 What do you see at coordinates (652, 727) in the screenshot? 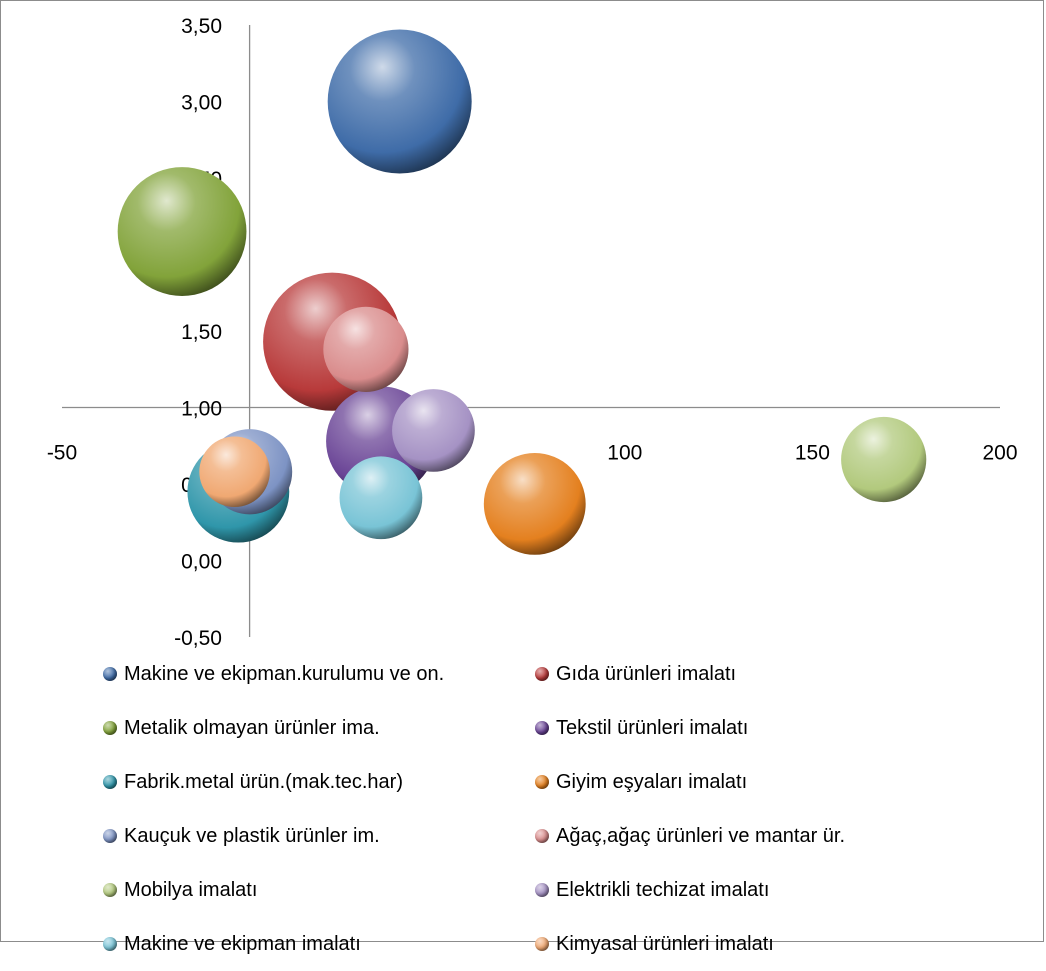
I see `legend-label: Tekstil ürünleri imalatı` at bounding box center [652, 727].